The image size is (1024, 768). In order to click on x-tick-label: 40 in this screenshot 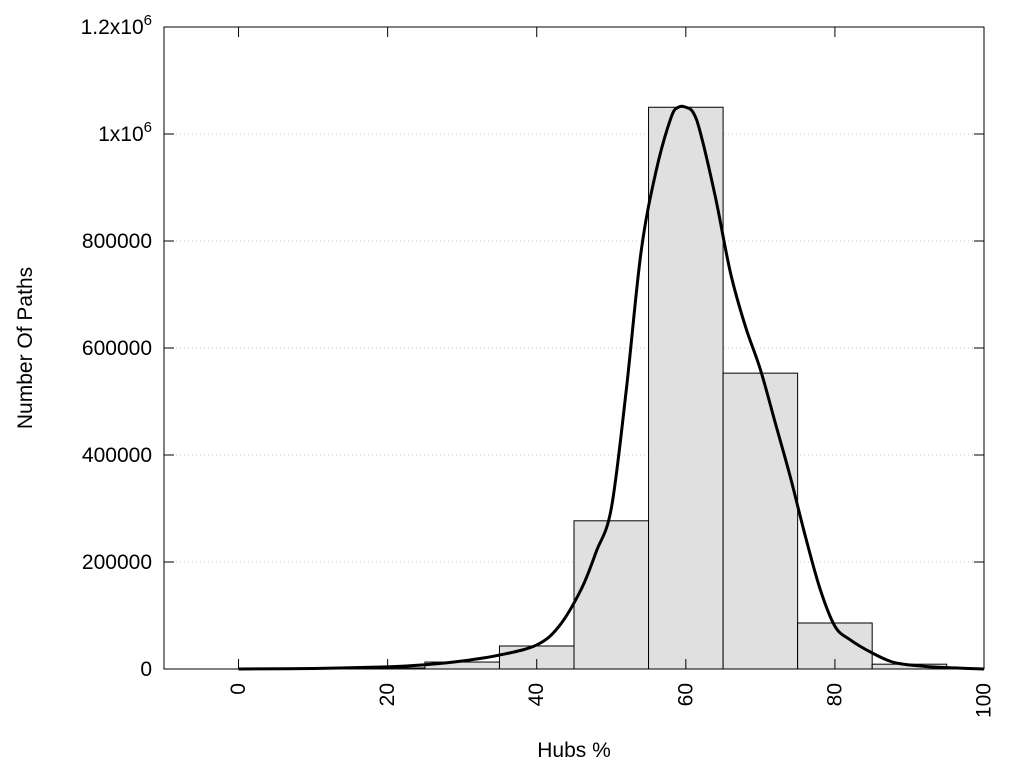, I will do `click(536, 694)`.